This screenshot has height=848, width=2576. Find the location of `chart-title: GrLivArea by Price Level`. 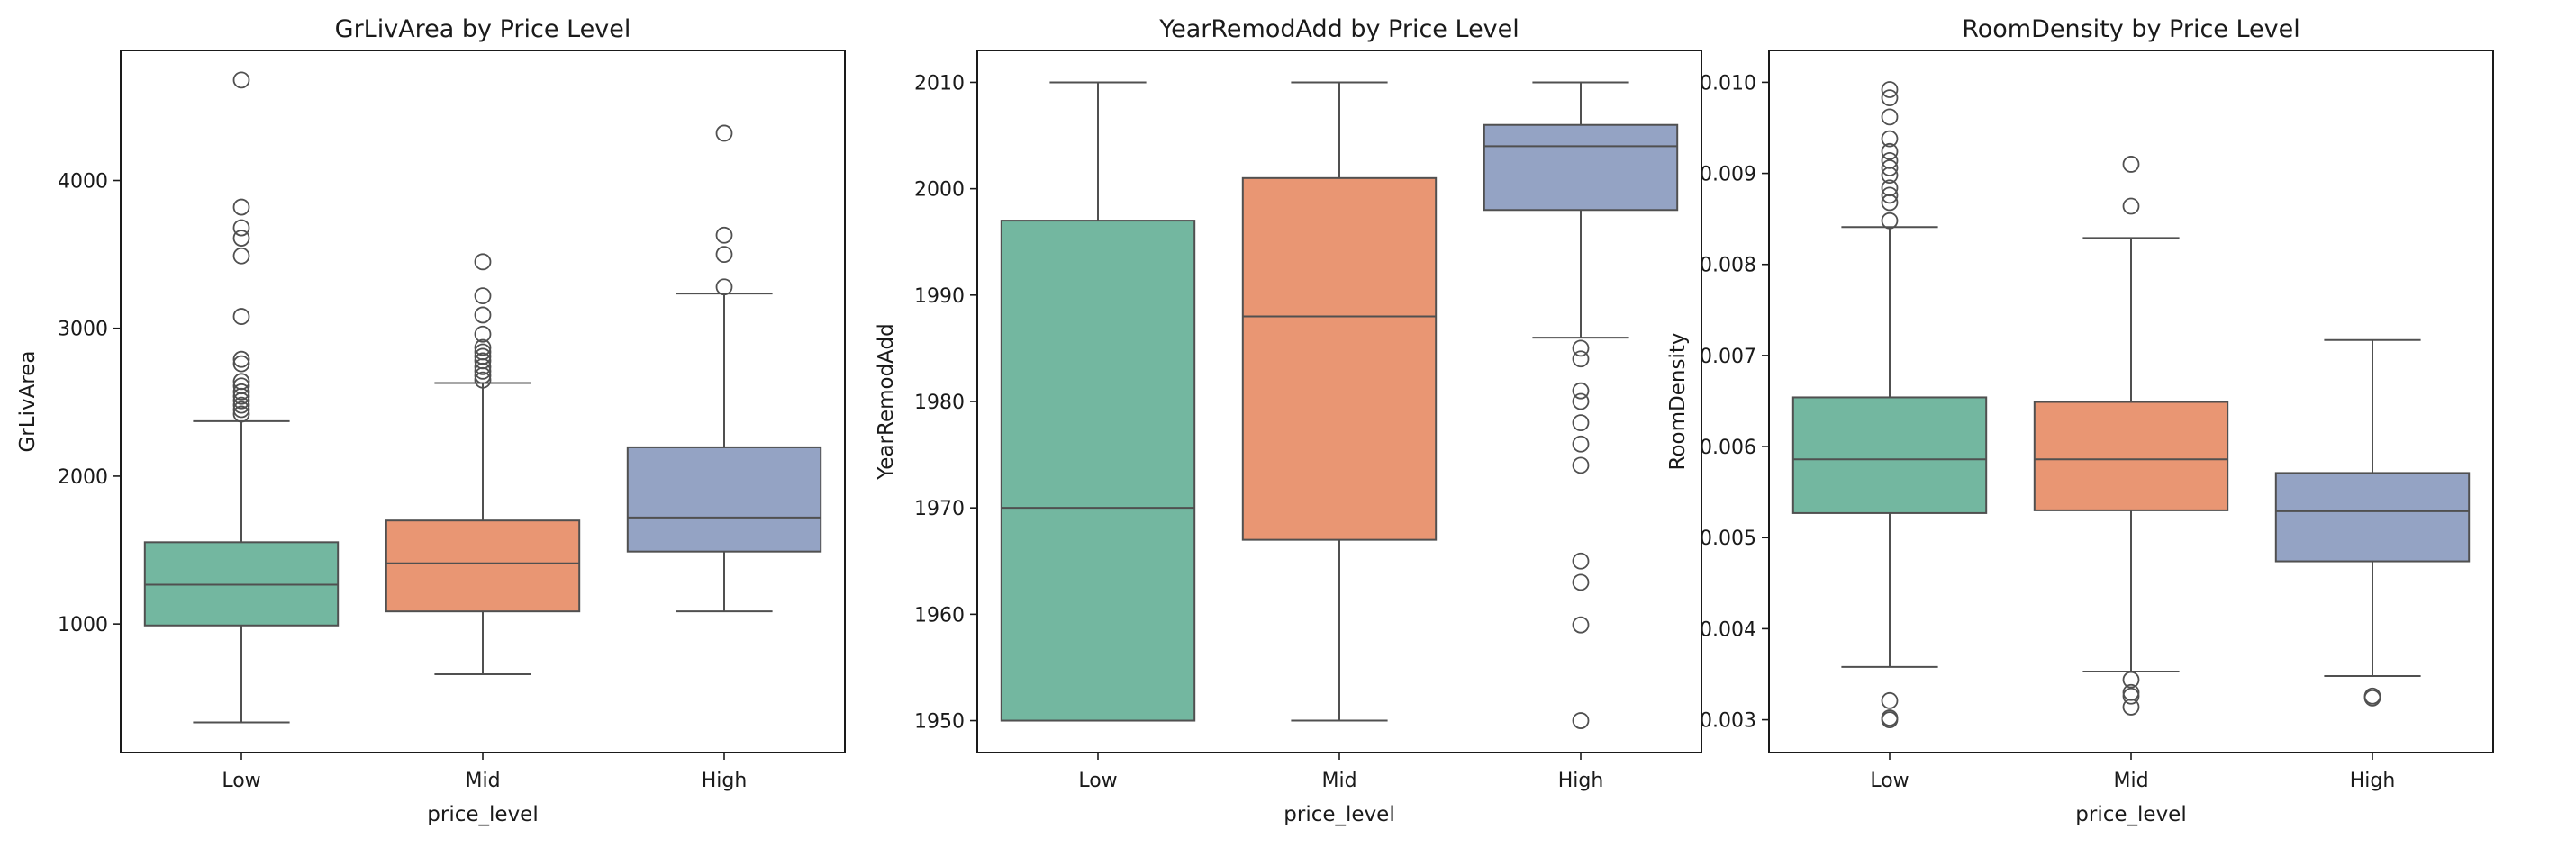

chart-title: GrLivArea by Price Level is located at coordinates (483, 29).